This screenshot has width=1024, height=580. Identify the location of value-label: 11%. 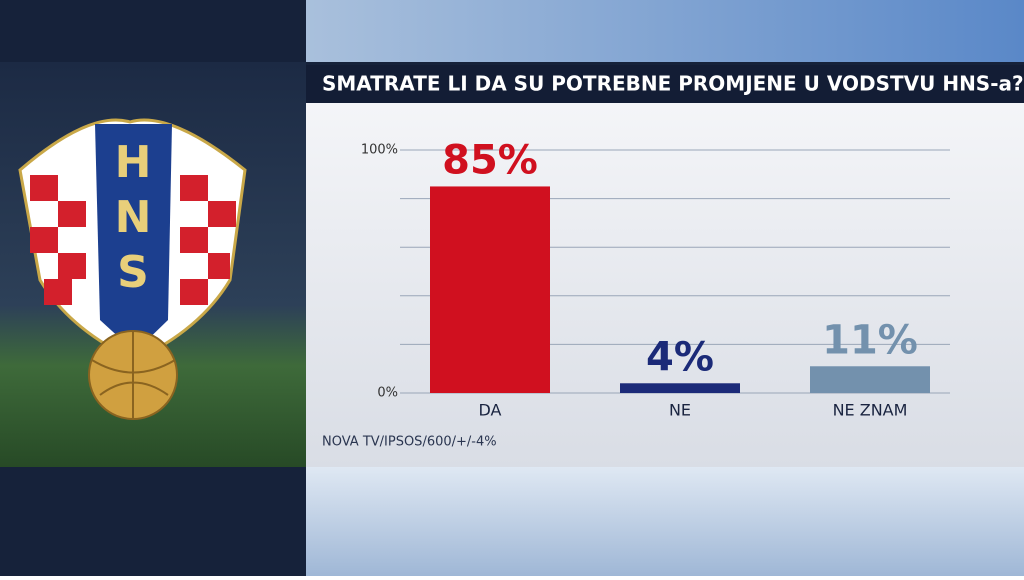
(870, 340).